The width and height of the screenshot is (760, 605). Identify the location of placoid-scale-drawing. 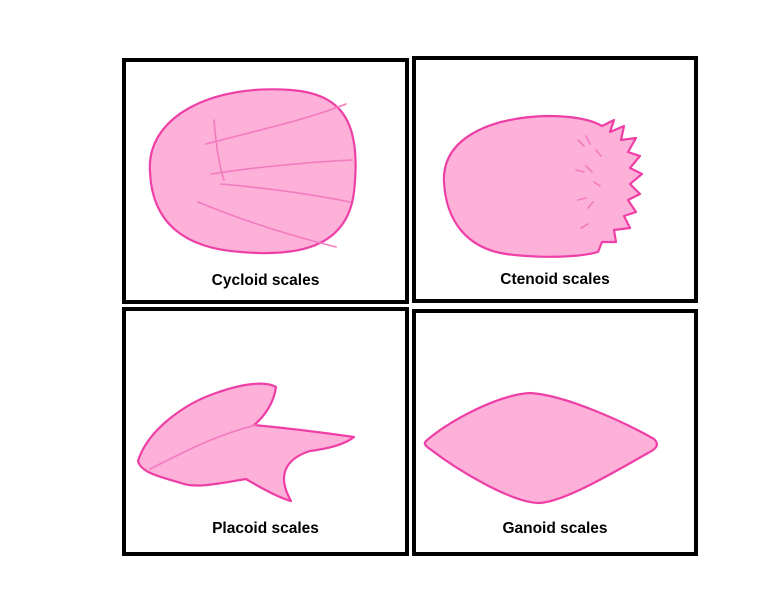
(246, 442).